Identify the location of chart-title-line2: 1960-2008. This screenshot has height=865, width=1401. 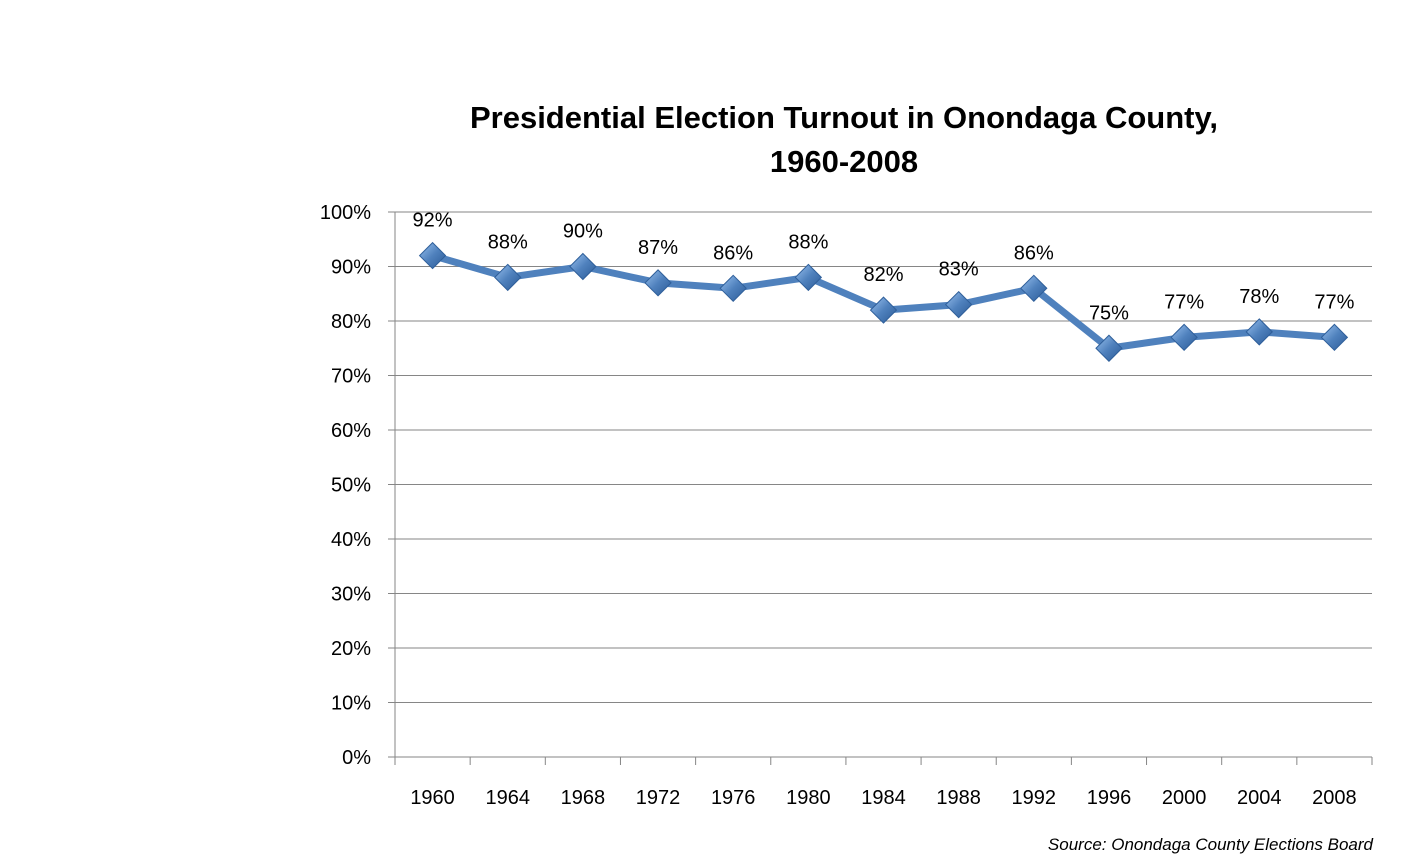
(844, 161).